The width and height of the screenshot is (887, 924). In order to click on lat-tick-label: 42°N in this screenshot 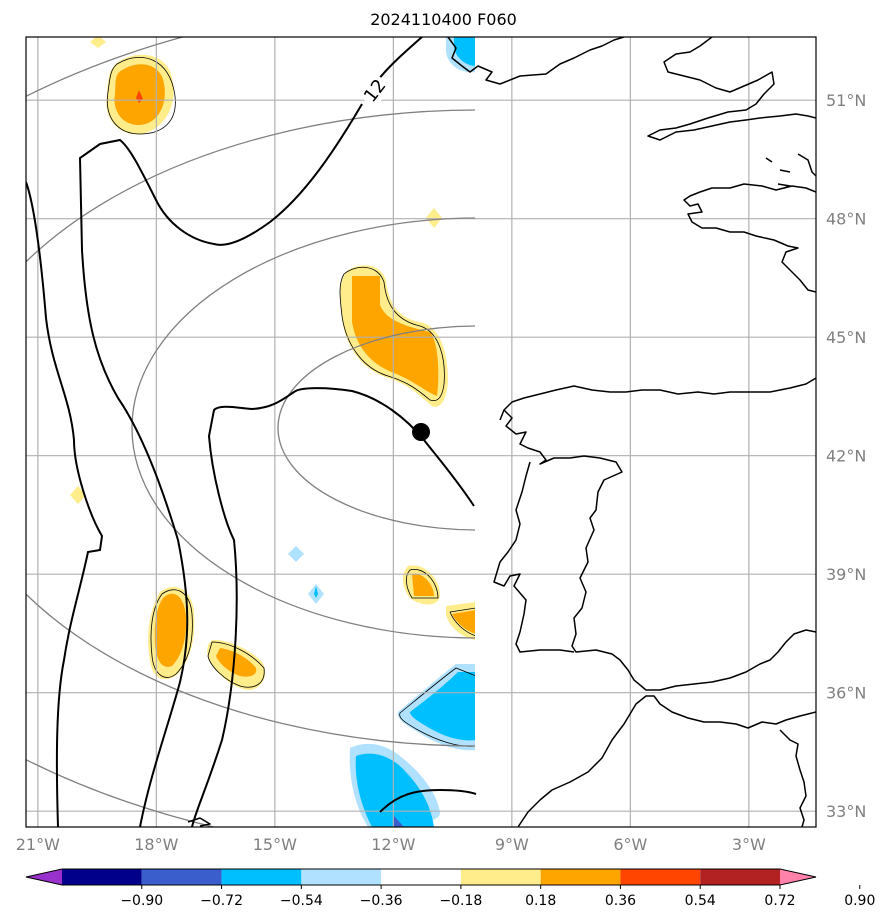, I will do `click(846, 456)`.